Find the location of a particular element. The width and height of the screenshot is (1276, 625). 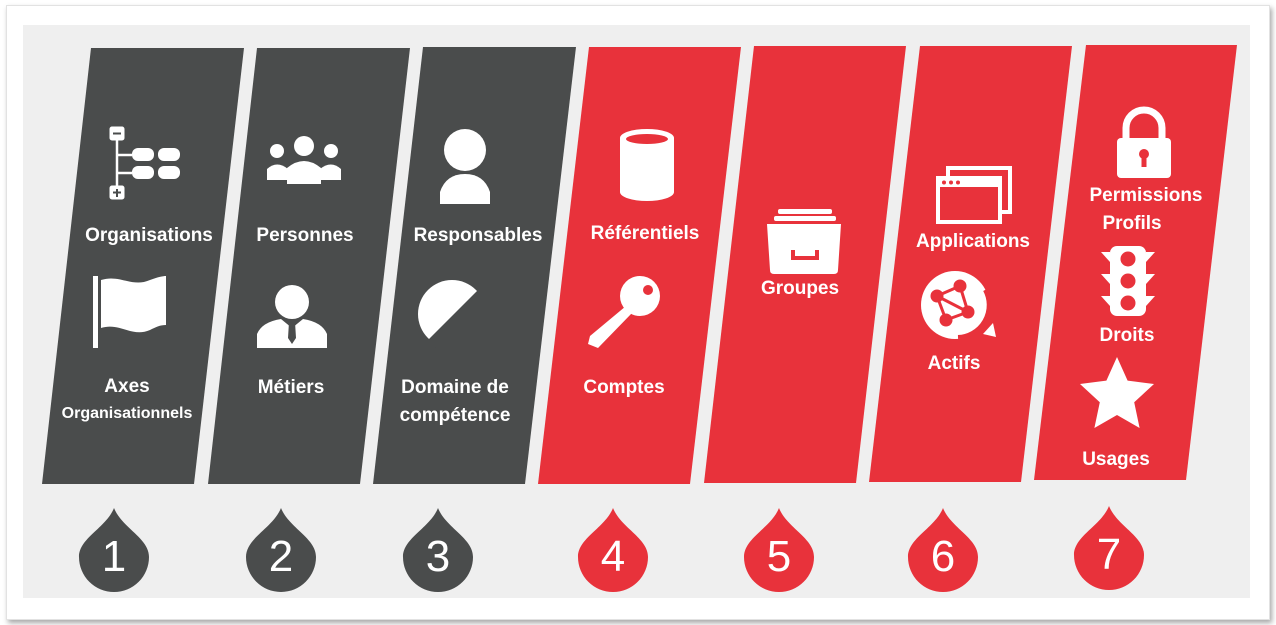

step-marker-4: 4 is located at coordinates (613, 550).